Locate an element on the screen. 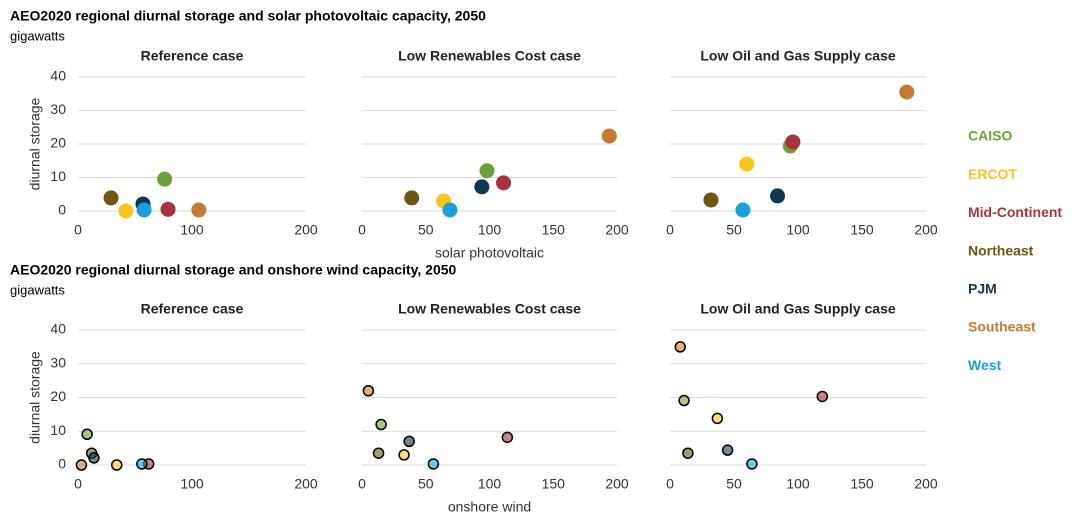 Image resolution: width=1078 pixels, height=517 pixels. legend-label: CAISO is located at coordinates (990, 136).